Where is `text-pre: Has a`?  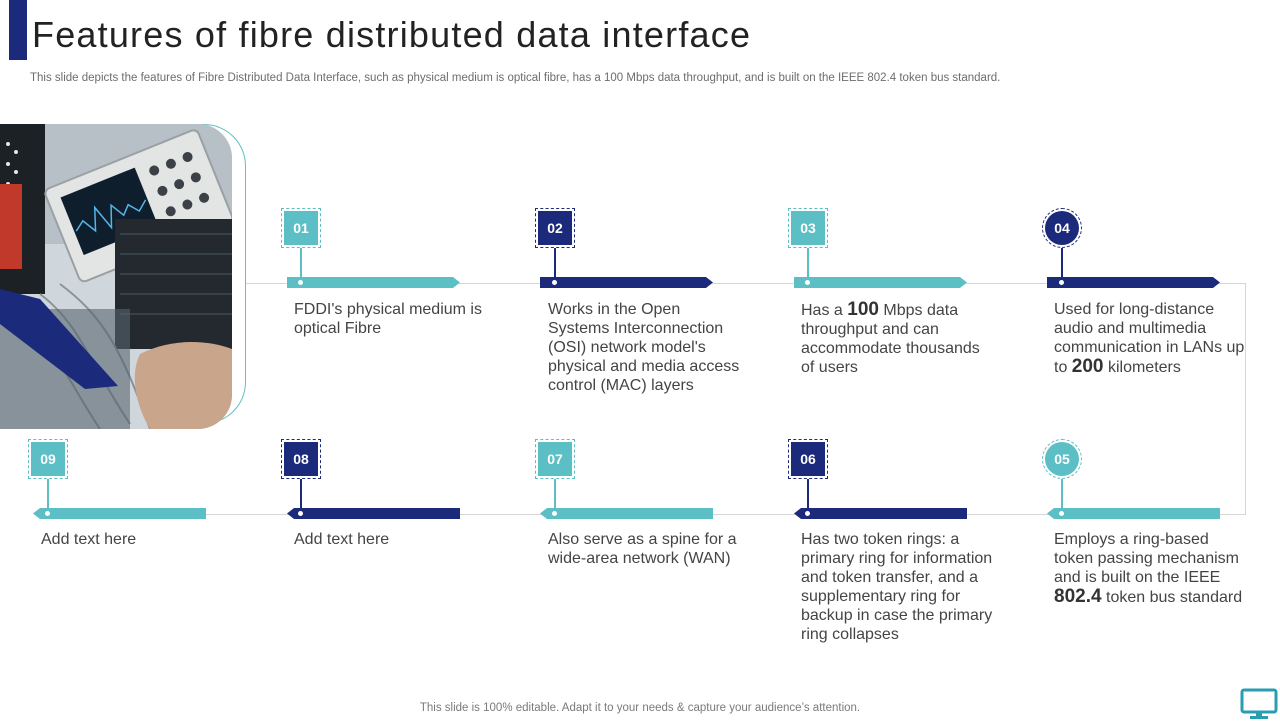 text-pre: Has a is located at coordinates (822, 310).